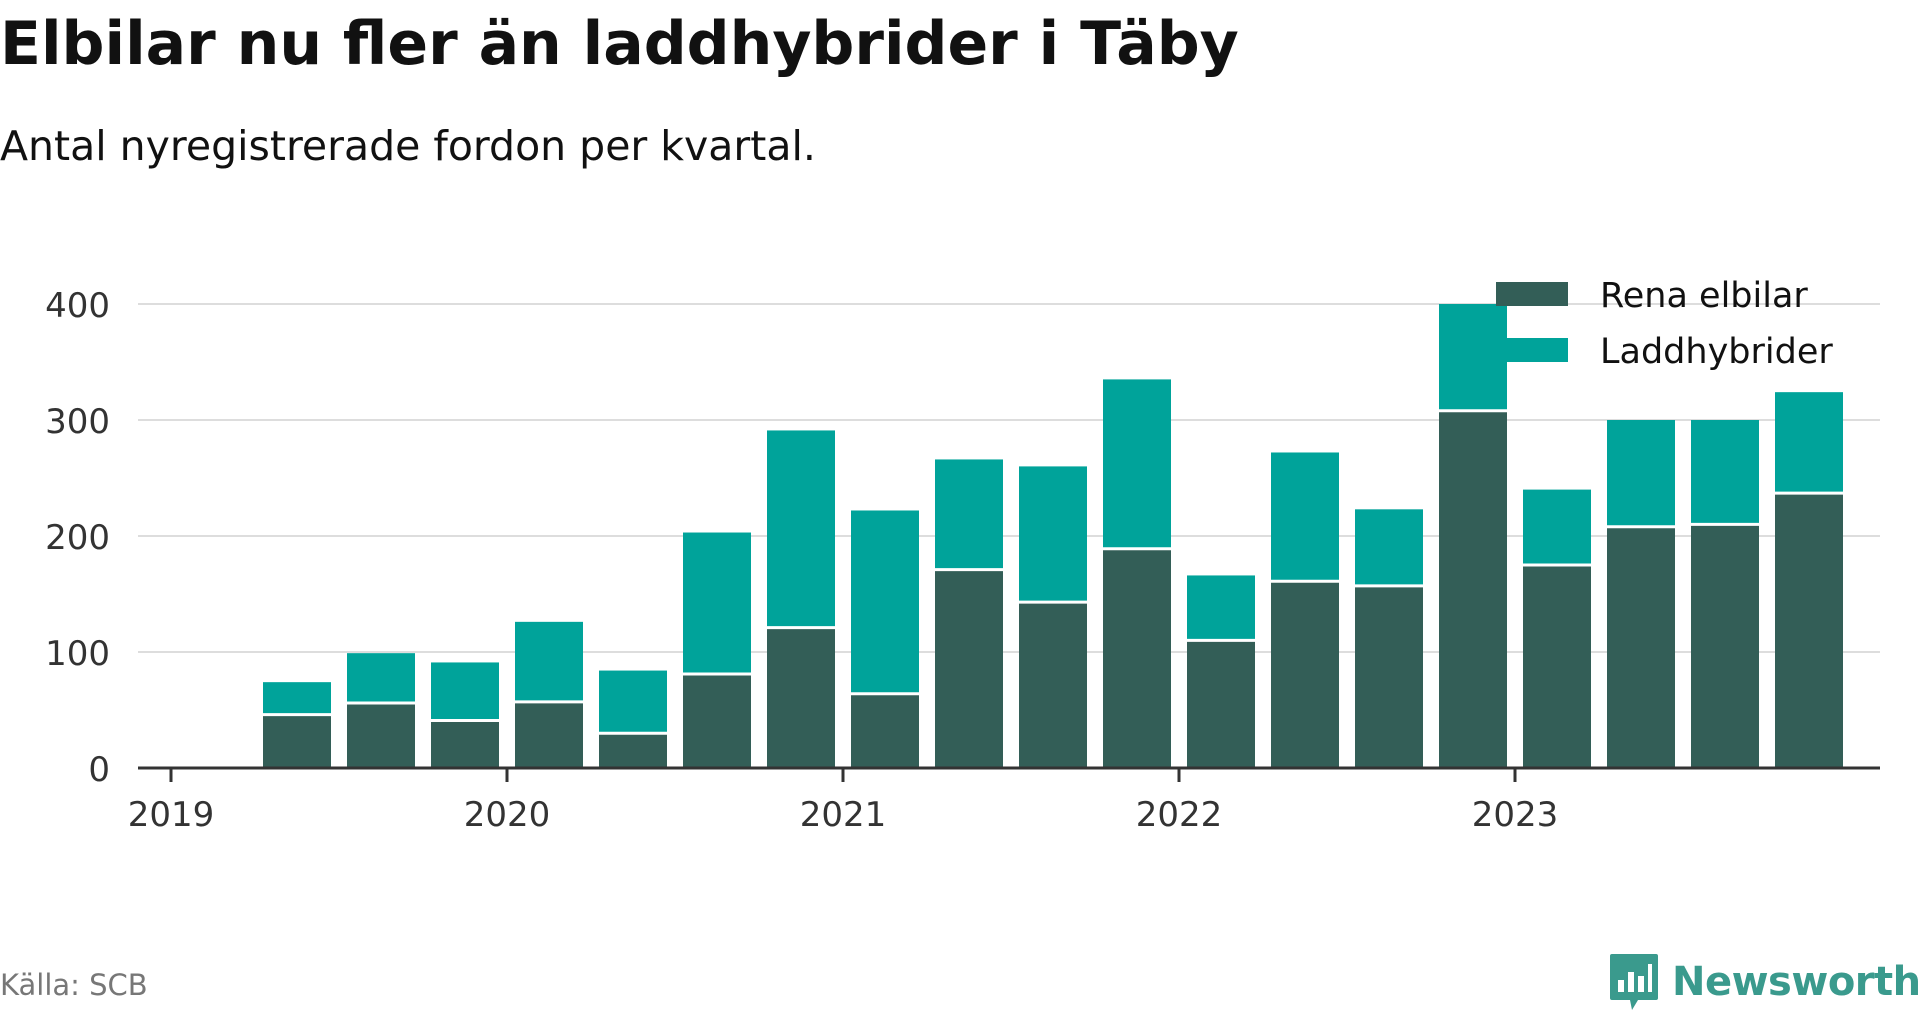 The image size is (1920, 1014). Describe the element at coordinates (1664, 324) in the screenshot. I see `legend: Rena elbilar Laddhybrider` at that location.